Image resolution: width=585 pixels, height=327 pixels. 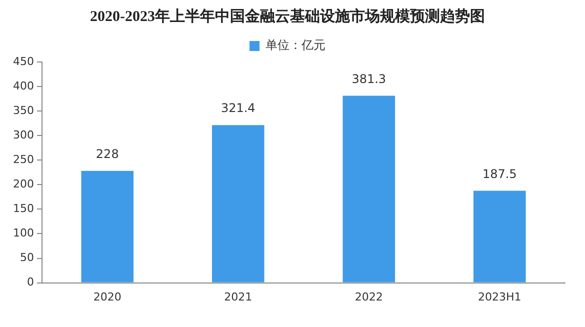 I want to click on y-tick-label: 200, so click(x=23, y=184).